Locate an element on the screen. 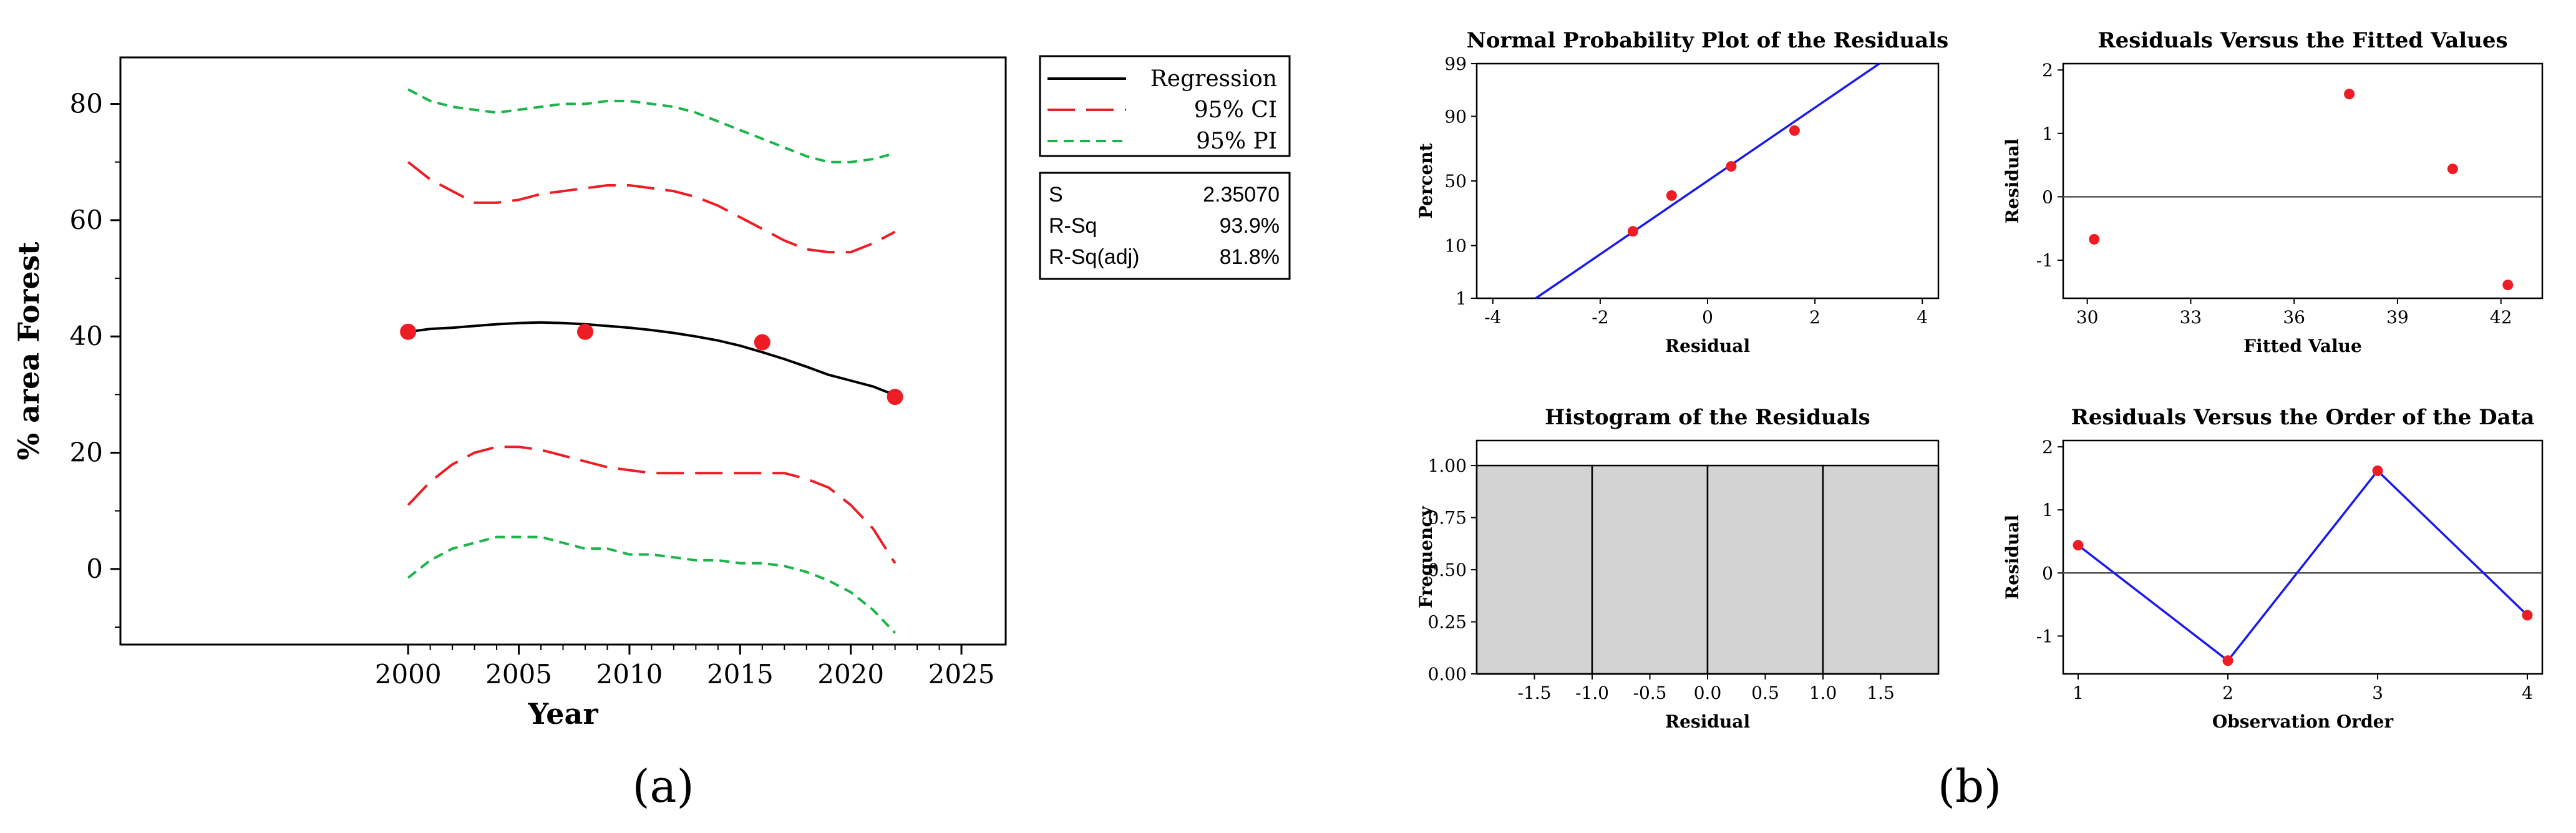  y-tick-label-b2: 0 is located at coordinates (2048, 197).